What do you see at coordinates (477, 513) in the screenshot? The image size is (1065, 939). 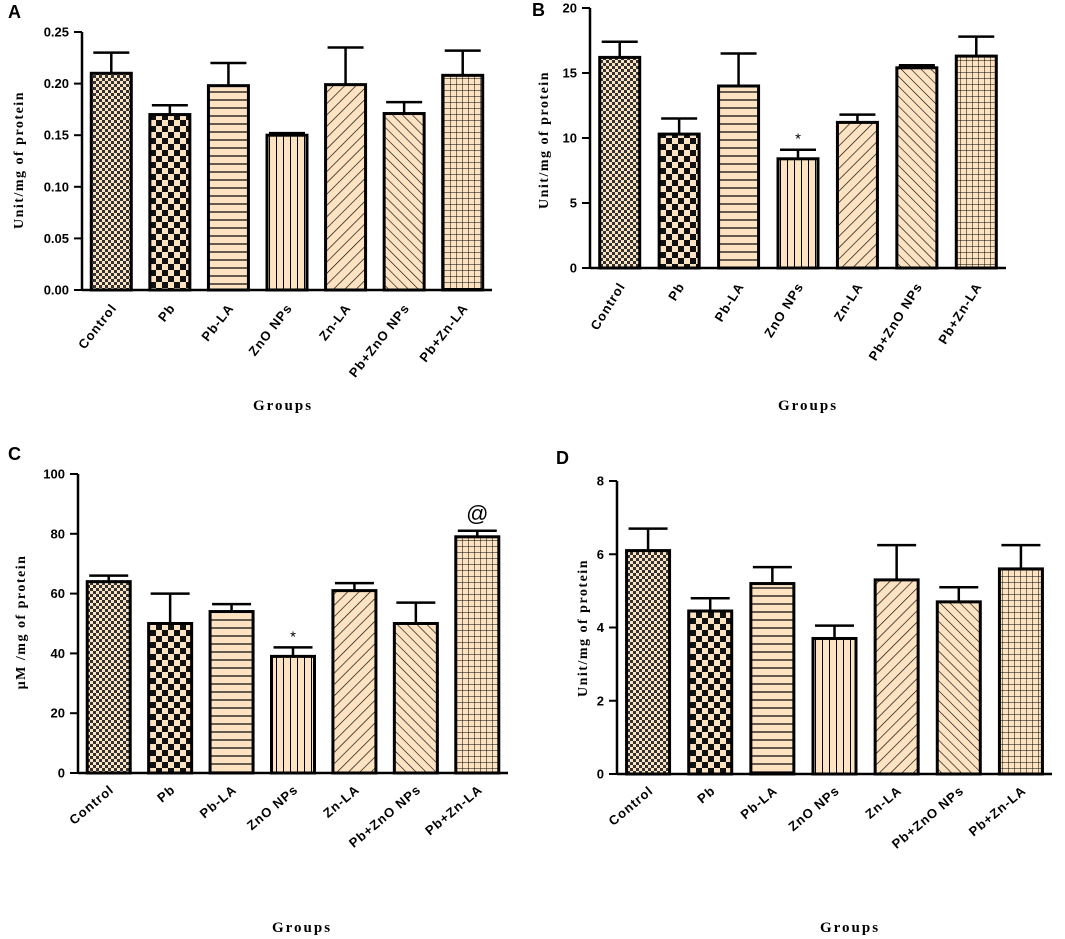 I see `significance-mark: @` at bounding box center [477, 513].